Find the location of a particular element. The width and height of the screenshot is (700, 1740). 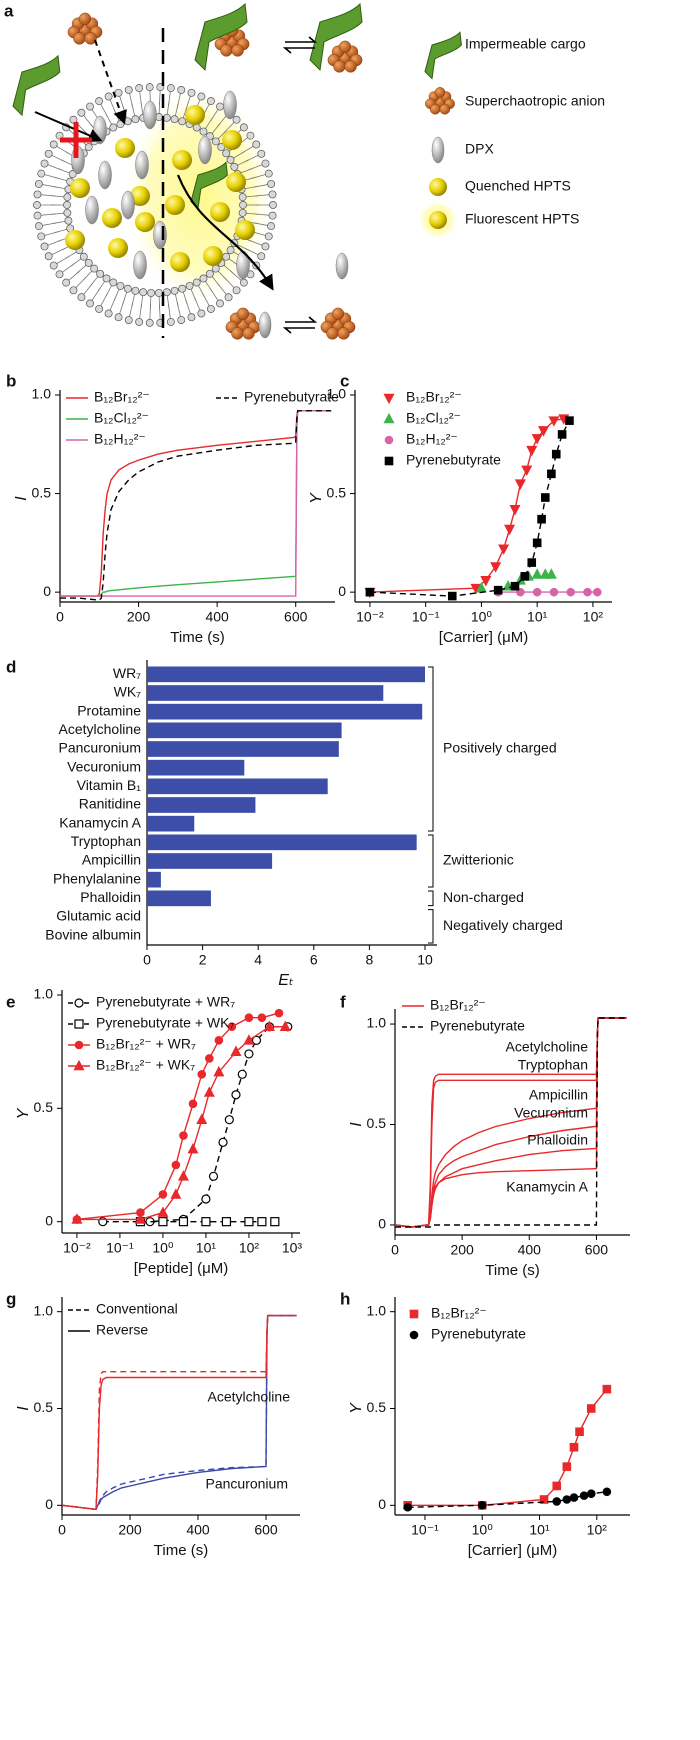

category-label: WK₇ is located at coordinates (128, 692).